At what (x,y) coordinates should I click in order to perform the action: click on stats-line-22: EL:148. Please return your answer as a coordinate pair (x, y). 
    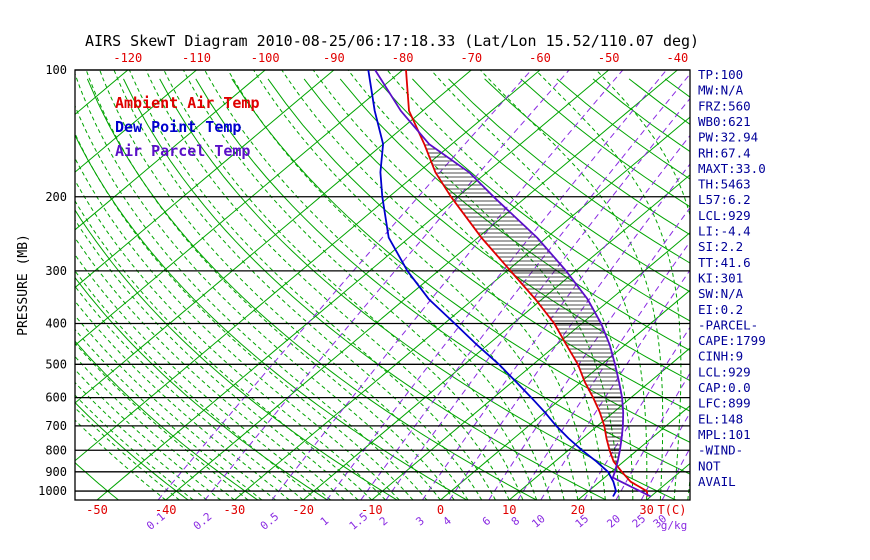
    Looking at the image, I should click on (720, 418).